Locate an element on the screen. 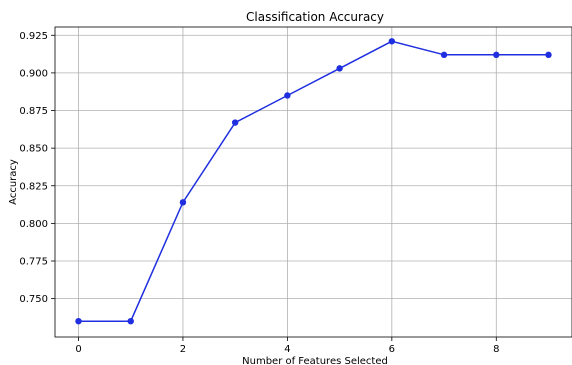 This screenshot has height=365, width=572. y-tick-label: 0.875 is located at coordinates (33, 111).